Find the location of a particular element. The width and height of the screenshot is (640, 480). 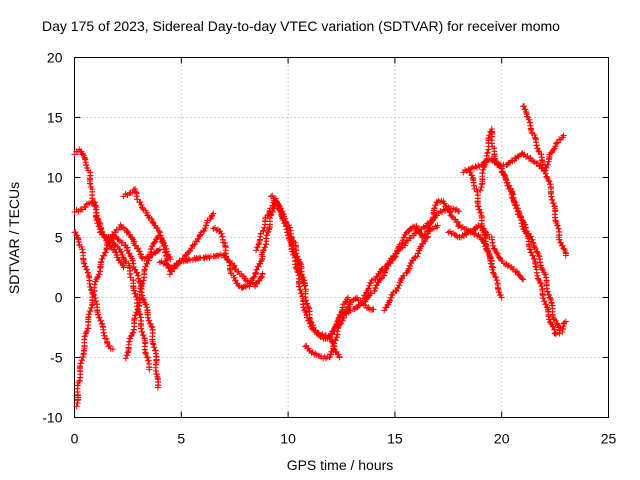

y-tick-label: -10 is located at coordinates (52, 418).